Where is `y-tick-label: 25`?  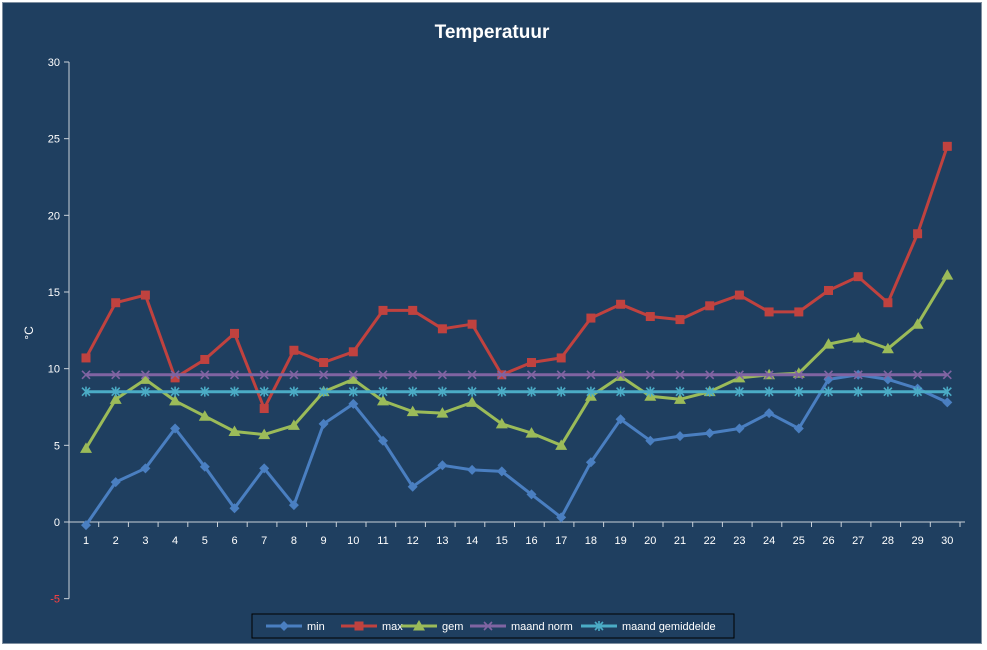
y-tick-label: 25 is located at coordinates (54, 140).